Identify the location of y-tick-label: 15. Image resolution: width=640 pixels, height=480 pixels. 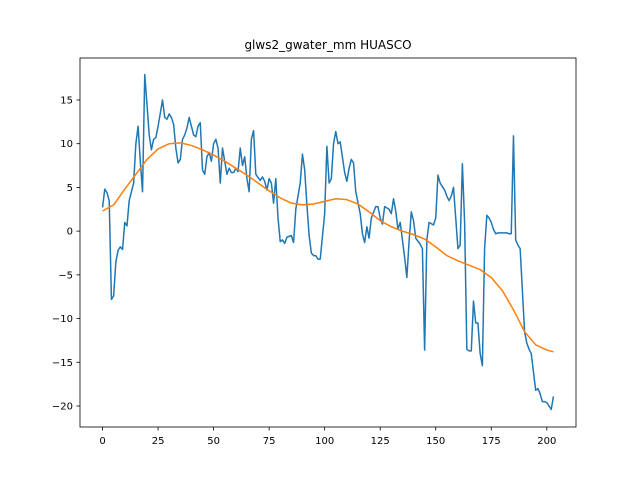
(66, 100).